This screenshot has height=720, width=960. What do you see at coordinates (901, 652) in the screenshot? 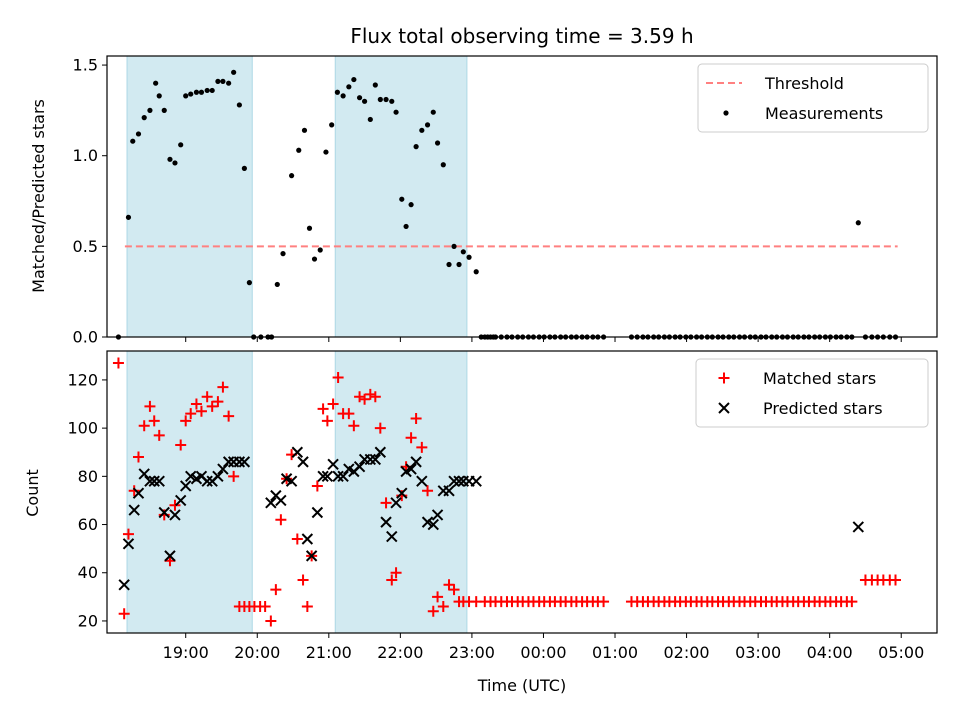
I see `x-tick-label: 05:00` at bounding box center [901, 652].